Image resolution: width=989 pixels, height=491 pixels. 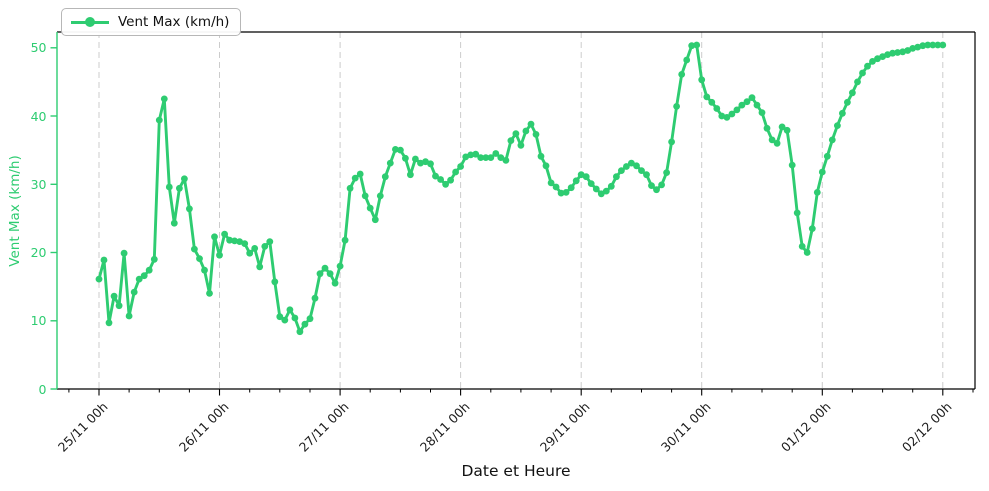 What do you see at coordinates (38, 184) in the screenshot?
I see `y-tick-label: 30` at bounding box center [38, 184].